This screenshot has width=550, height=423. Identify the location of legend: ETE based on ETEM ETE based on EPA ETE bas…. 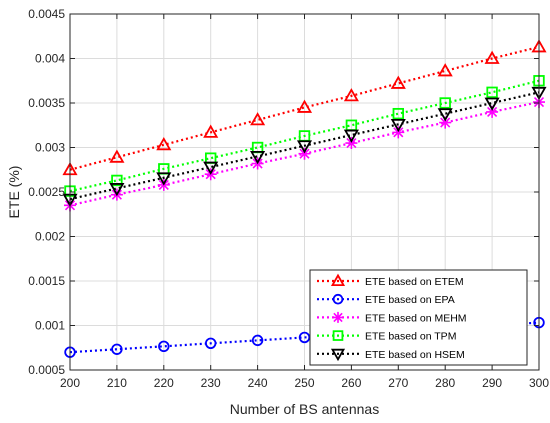
(418, 317).